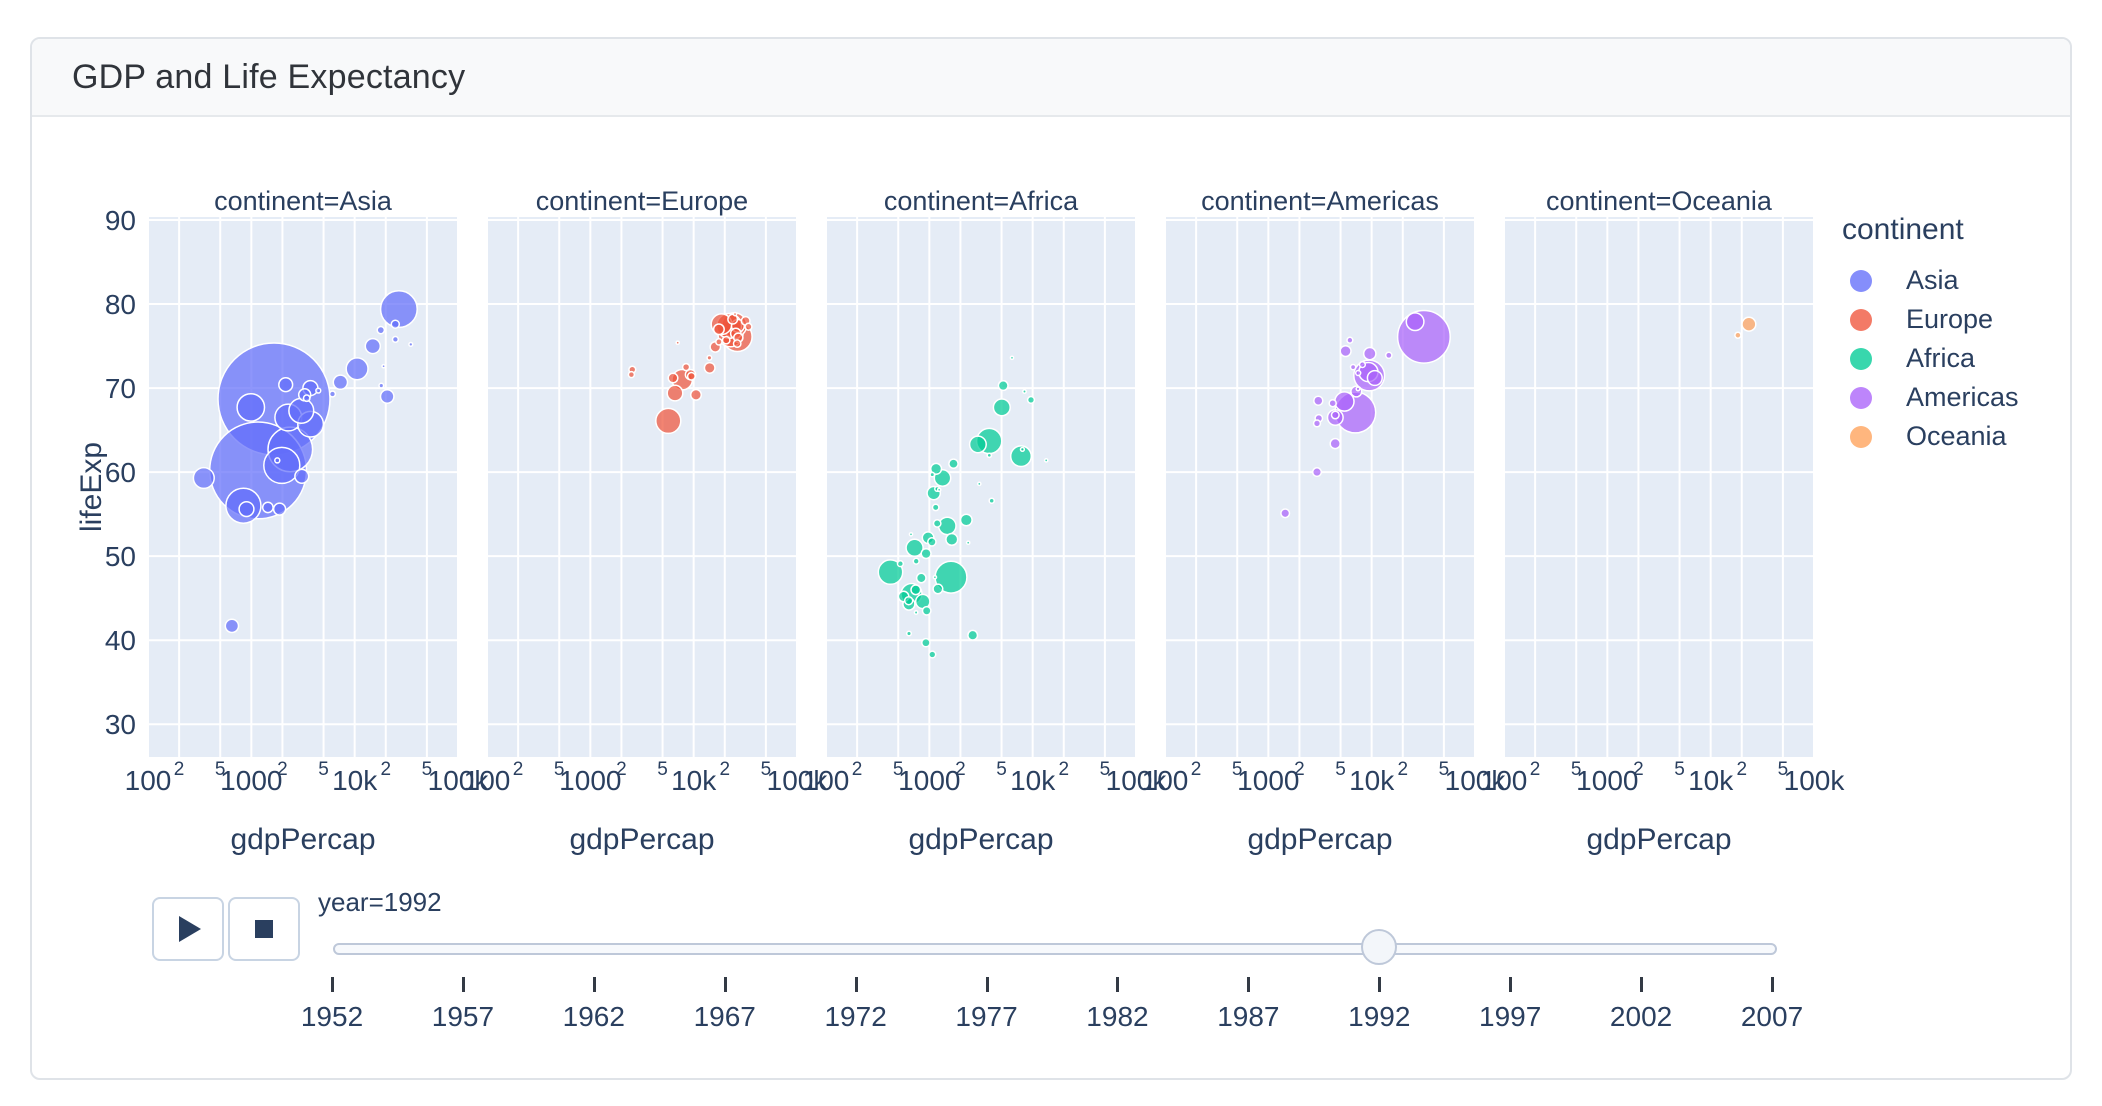  Describe the element at coordinates (1947, 319) in the screenshot. I see `legend-item-europe: Europe` at that location.